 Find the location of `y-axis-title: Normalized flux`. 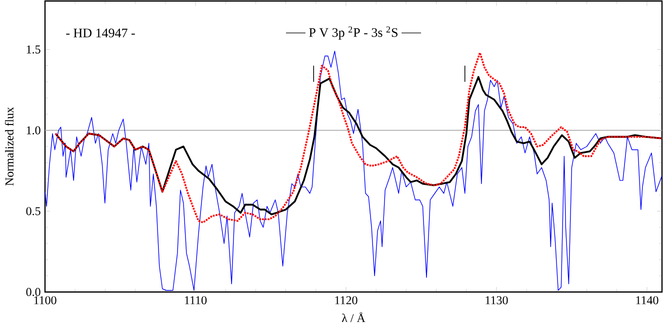

y-axis-title: Normalized flux is located at coordinates (9, 146).